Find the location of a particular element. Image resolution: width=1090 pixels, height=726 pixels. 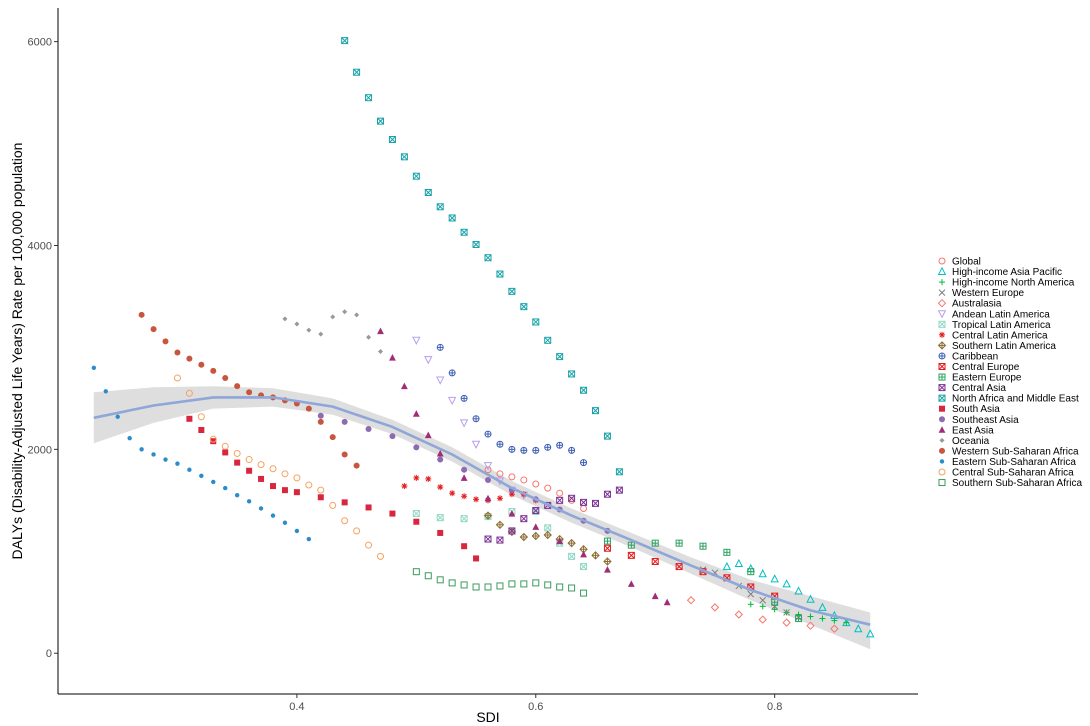

x-tick-label: 0.4 is located at coordinates (296, 707).